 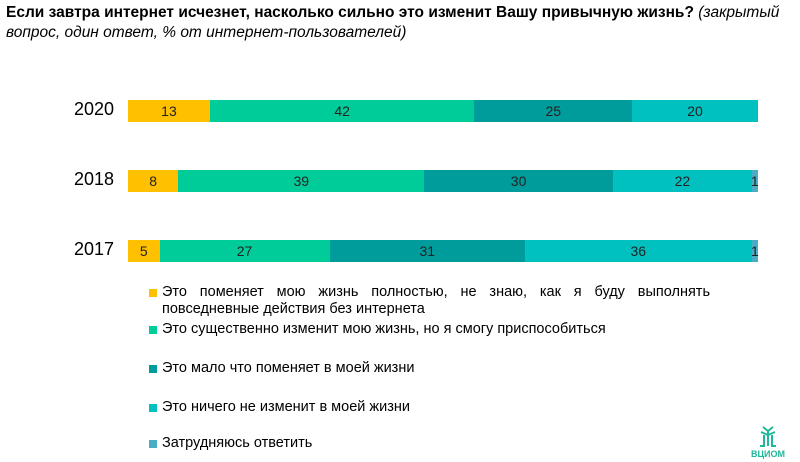 What do you see at coordinates (169, 111) in the screenshot?
I see `bar-segment: 13` at bounding box center [169, 111].